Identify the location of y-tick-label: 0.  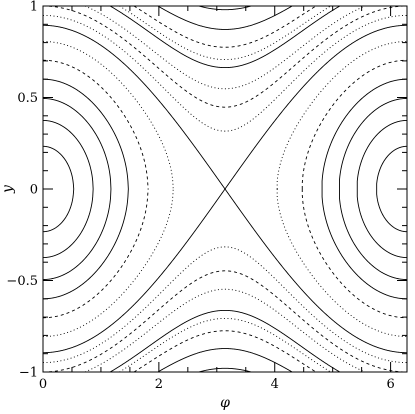
(34, 190).